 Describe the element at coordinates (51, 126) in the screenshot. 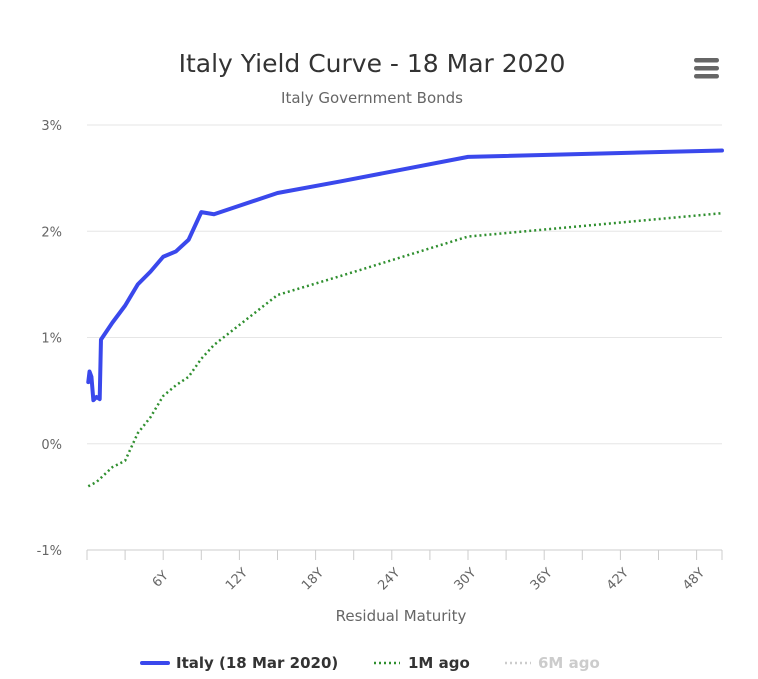

I see `y-tick-label: 3%` at that location.